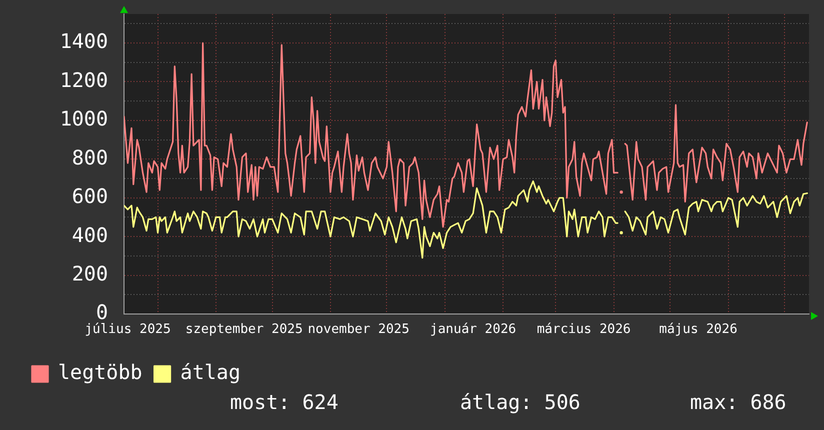  I want to click on x-tick-label: november 2025, so click(359, 330).